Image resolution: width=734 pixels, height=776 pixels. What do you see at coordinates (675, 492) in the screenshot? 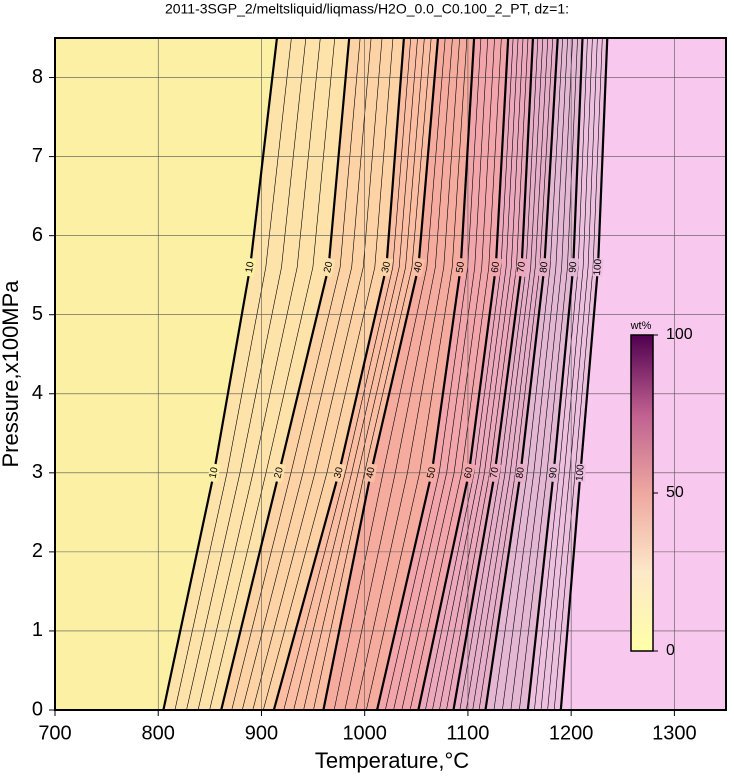
I see `colorbar-tick-label: 50` at bounding box center [675, 492].